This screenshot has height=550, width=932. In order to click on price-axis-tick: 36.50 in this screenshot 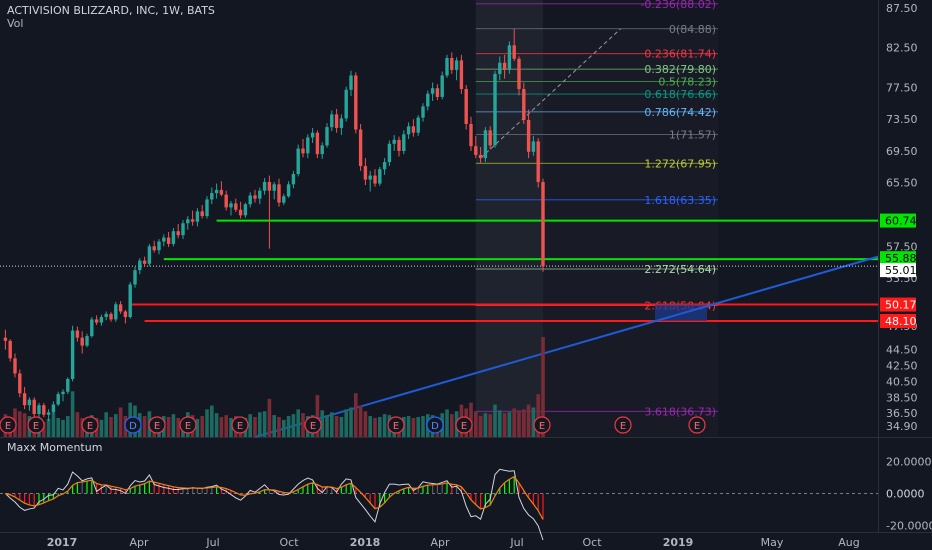, I will do `click(902, 413)`.